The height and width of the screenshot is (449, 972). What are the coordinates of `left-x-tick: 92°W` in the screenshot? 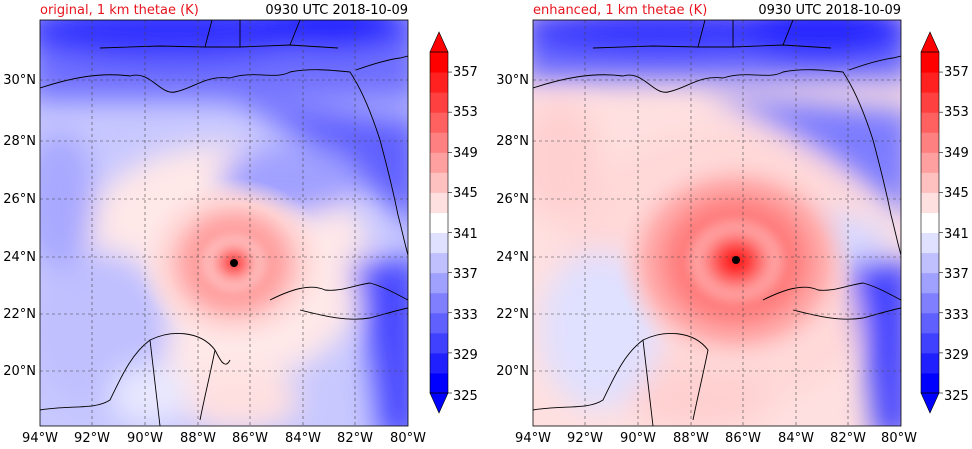 It's located at (92, 438).